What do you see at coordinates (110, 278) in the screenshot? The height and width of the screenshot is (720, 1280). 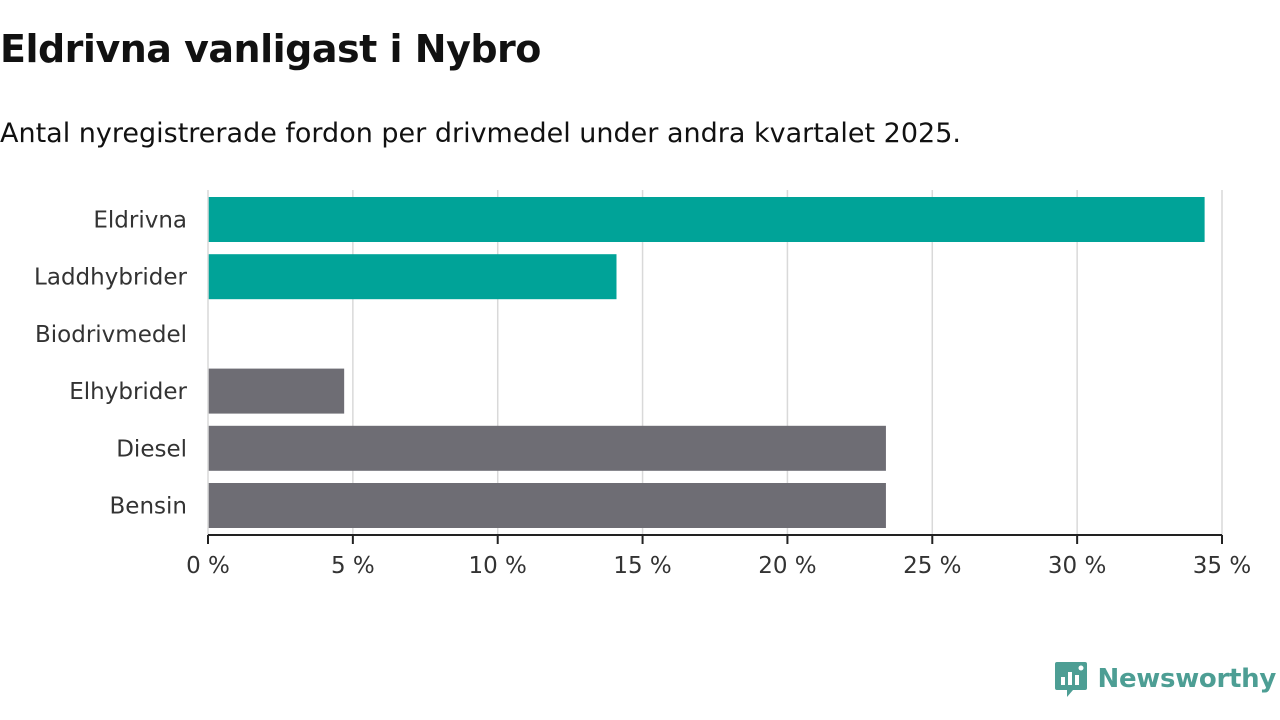 I see `category-label: Laddhybrider` at bounding box center [110, 278].